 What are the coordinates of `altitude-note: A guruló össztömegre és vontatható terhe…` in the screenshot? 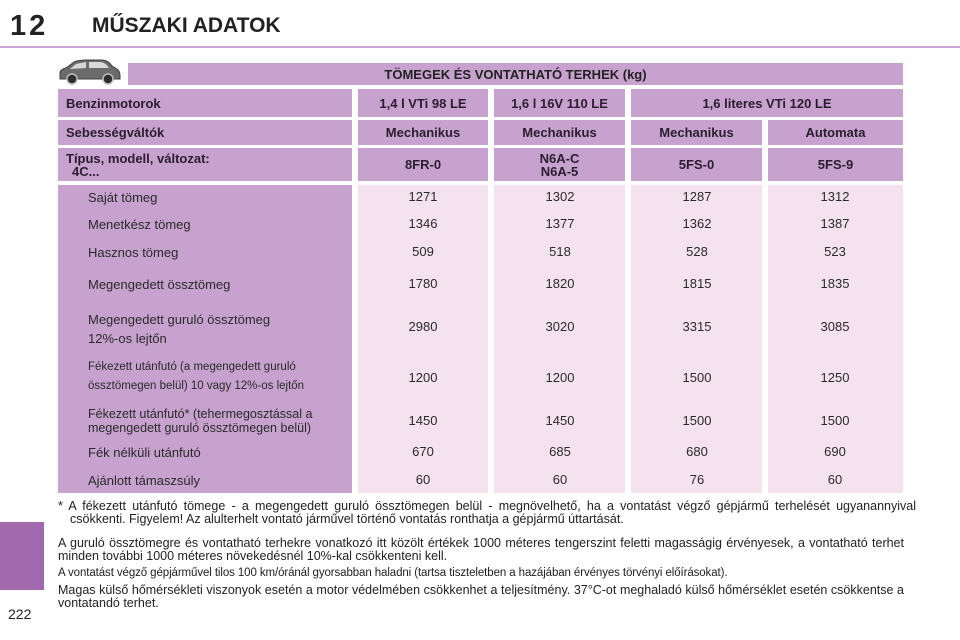 It's located at (481, 549).